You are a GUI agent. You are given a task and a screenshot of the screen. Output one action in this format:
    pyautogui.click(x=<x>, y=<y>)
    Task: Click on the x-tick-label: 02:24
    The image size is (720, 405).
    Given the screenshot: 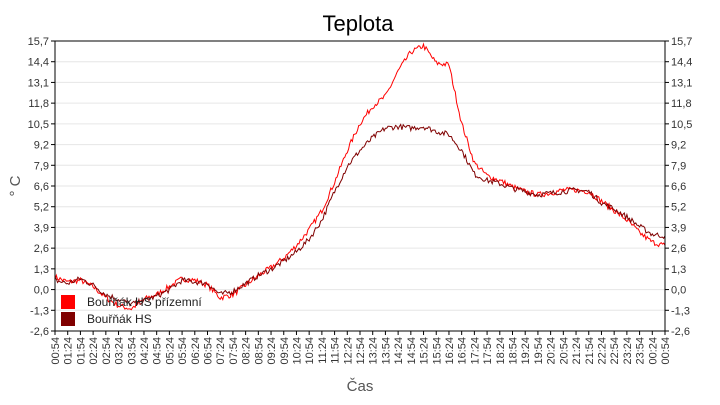 What is the action you would take?
    pyautogui.click(x=94, y=351)
    